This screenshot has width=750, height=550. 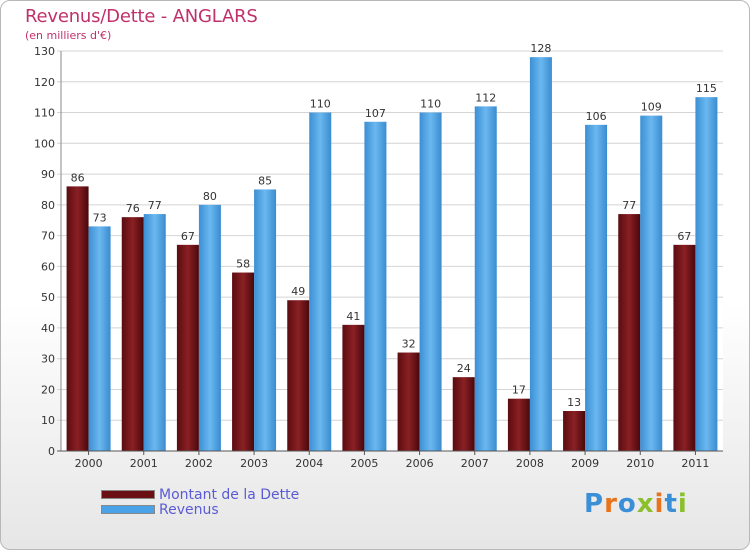 What do you see at coordinates (141, 16) in the screenshot?
I see `chart-title: Revenus/Dette - ANGLARS` at bounding box center [141, 16].